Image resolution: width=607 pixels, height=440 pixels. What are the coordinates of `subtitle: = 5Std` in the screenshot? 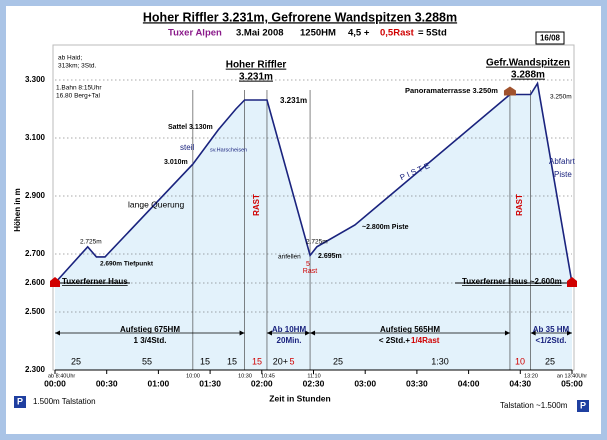 It's located at (432, 33).